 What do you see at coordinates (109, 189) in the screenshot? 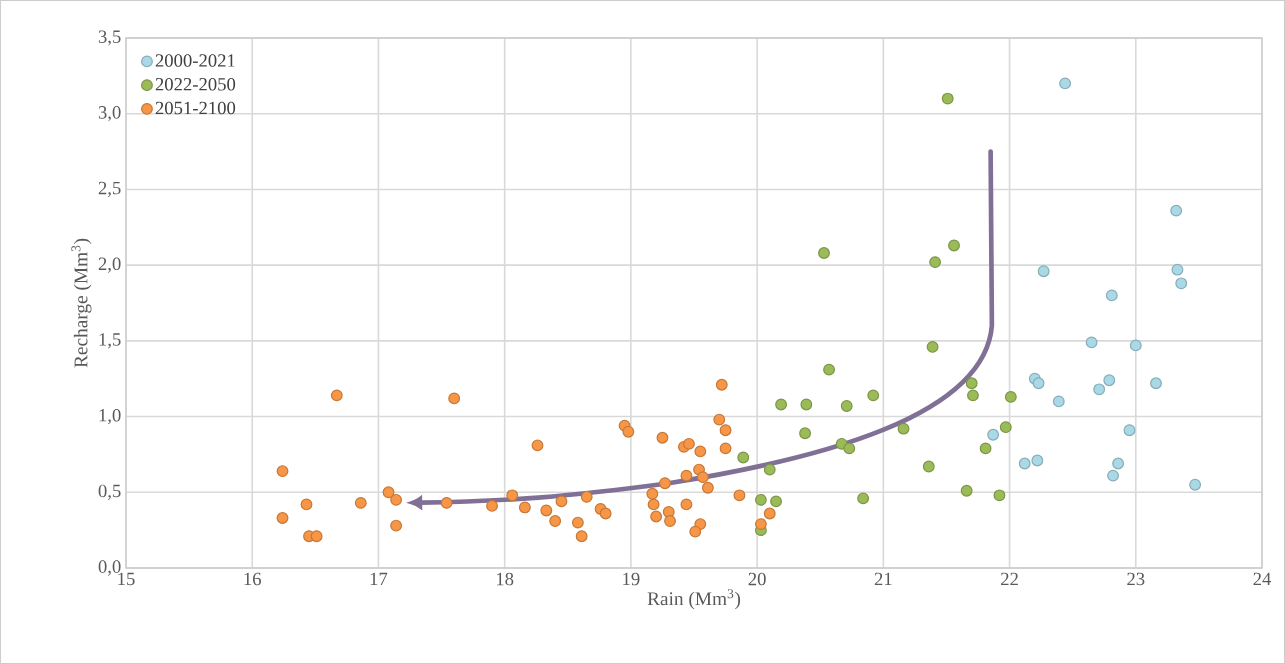
I see `y-tick-label: 2,5` at bounding box center [109, 189].